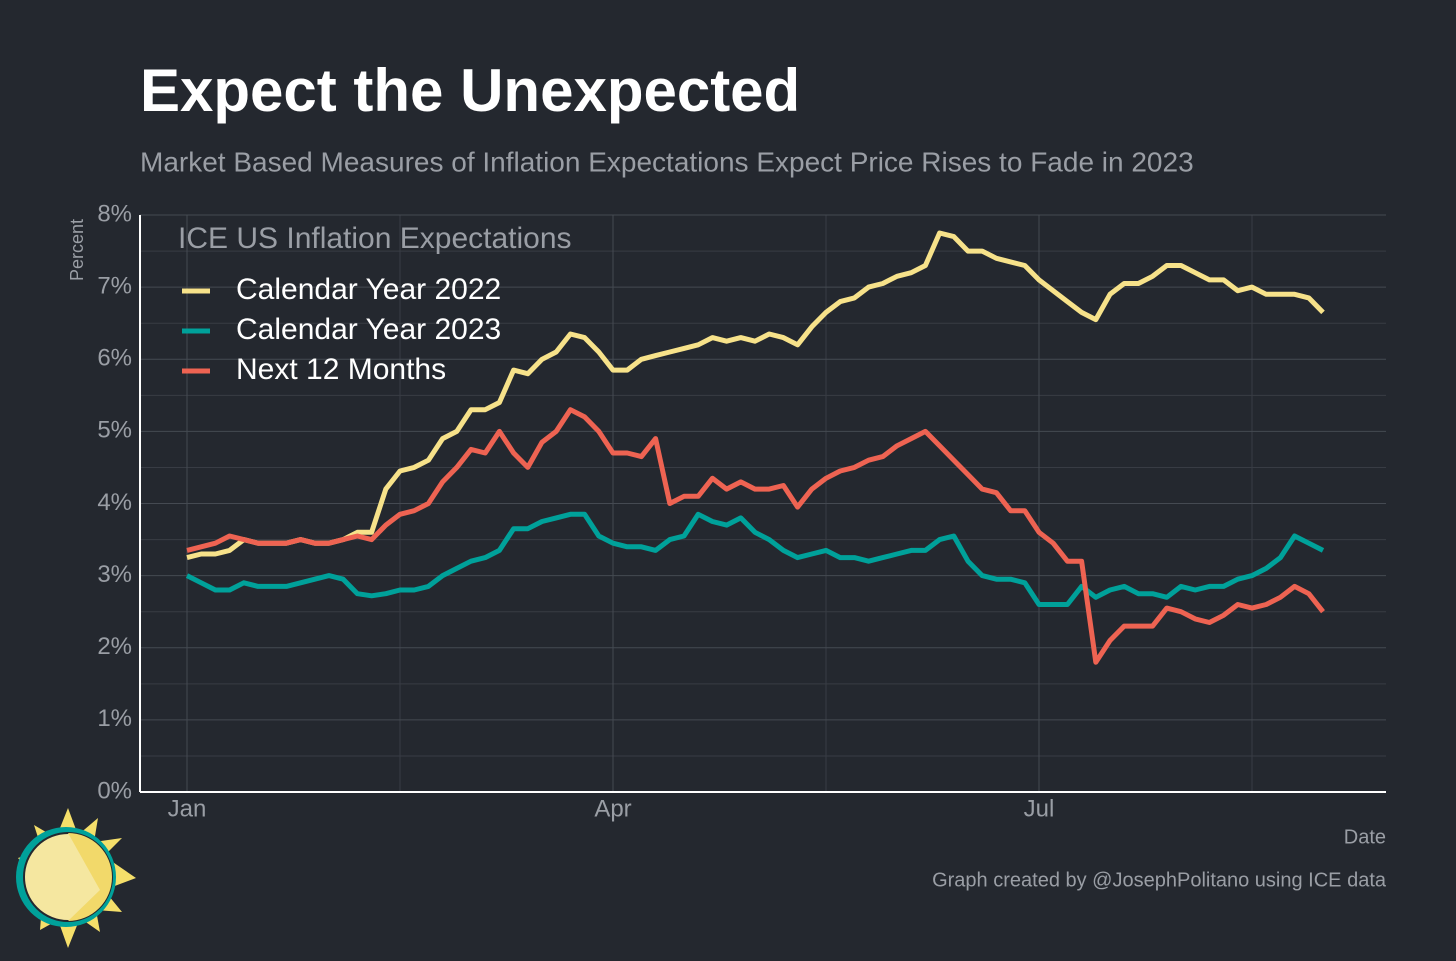  What do you see at coordinates (612, 808) in the screenshot?
I see `x-tick-label: Apr` at bounding box center [612, 808].